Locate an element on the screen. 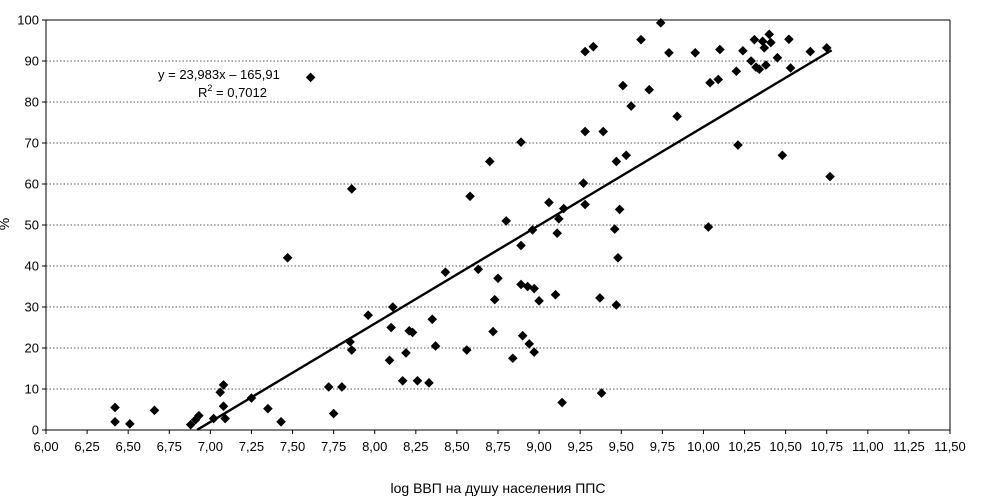 The image size is (1000, 504). x-tick-label: 10,00 is located at coordinates (703, 446).